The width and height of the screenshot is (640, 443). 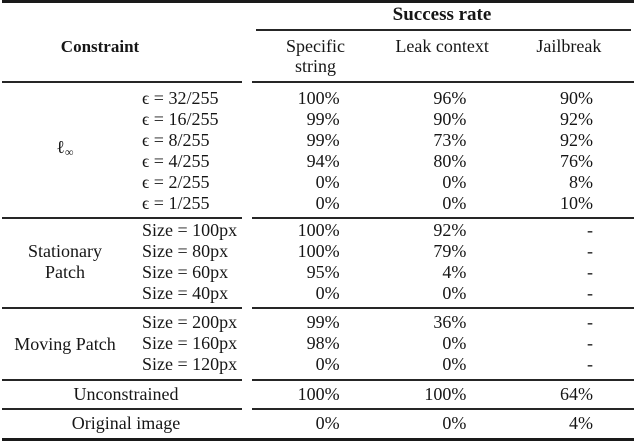 I want to click on cell-jailbreak: 4%, so click(x=580, y=423).